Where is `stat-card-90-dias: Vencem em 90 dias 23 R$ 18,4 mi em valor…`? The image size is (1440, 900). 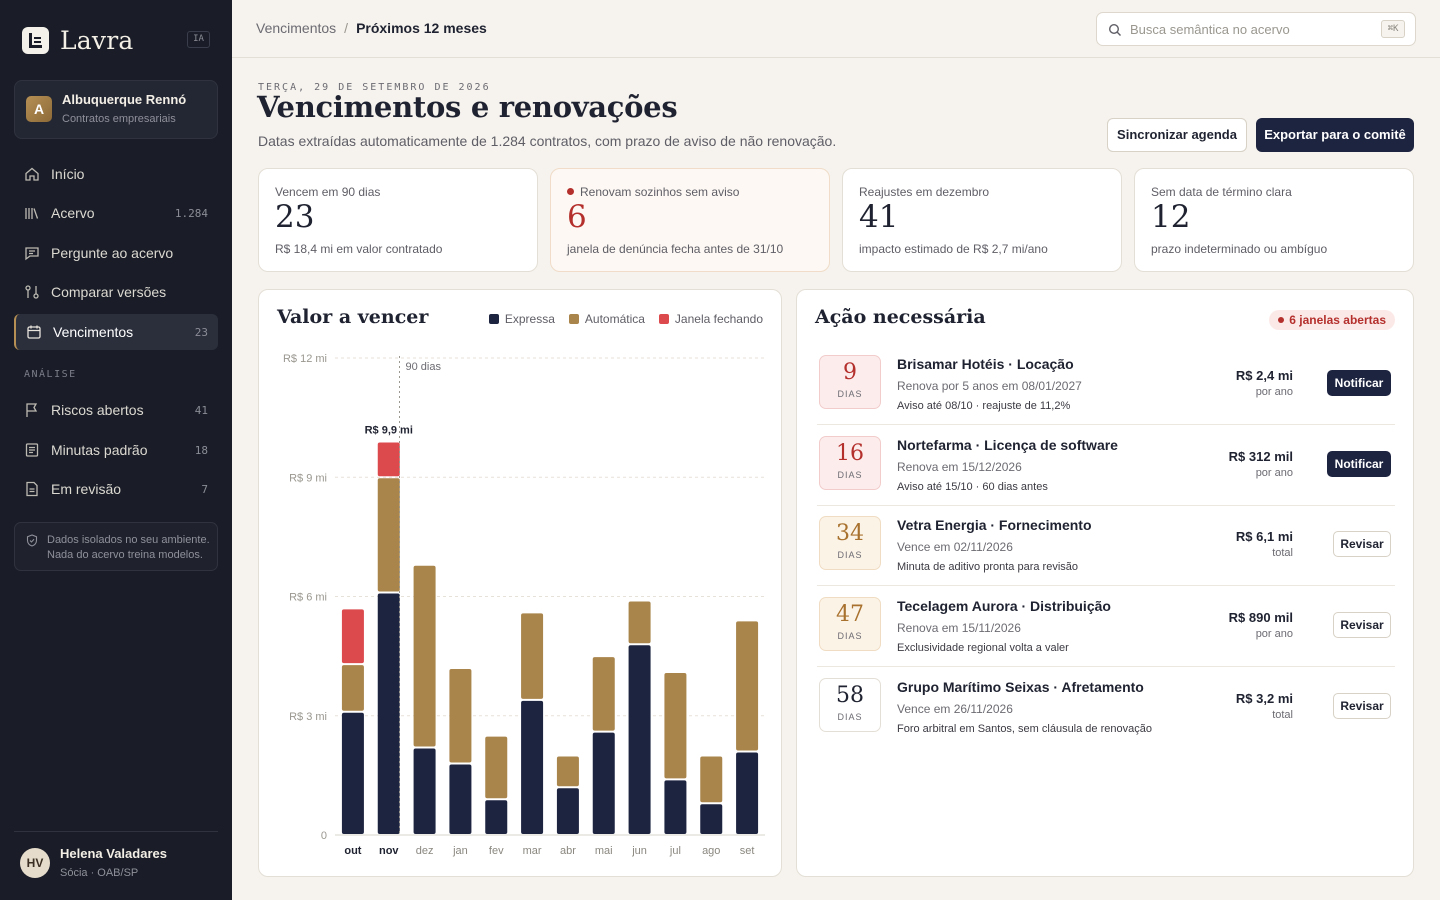
stat-card-90-dias: Vencem em 90 dias 23 R$ 18,4 mi em valor… is located at coordinates (398, 220).